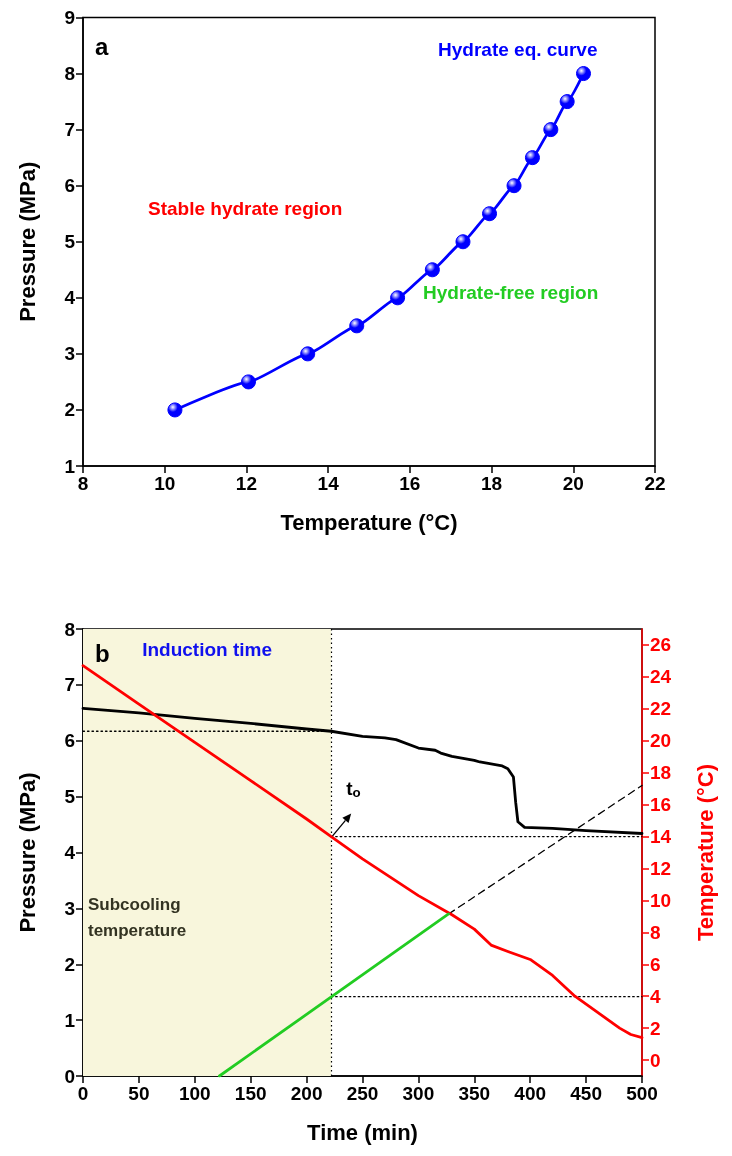  I want to click on x-axis-title: Temperature (°C), so click(369, 522).